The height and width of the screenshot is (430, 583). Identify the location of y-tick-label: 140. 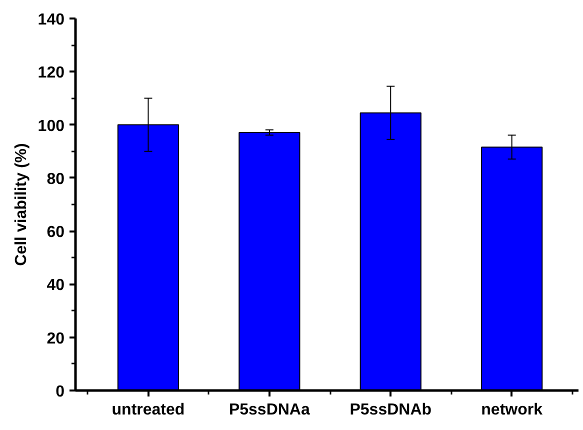
(51, 20).